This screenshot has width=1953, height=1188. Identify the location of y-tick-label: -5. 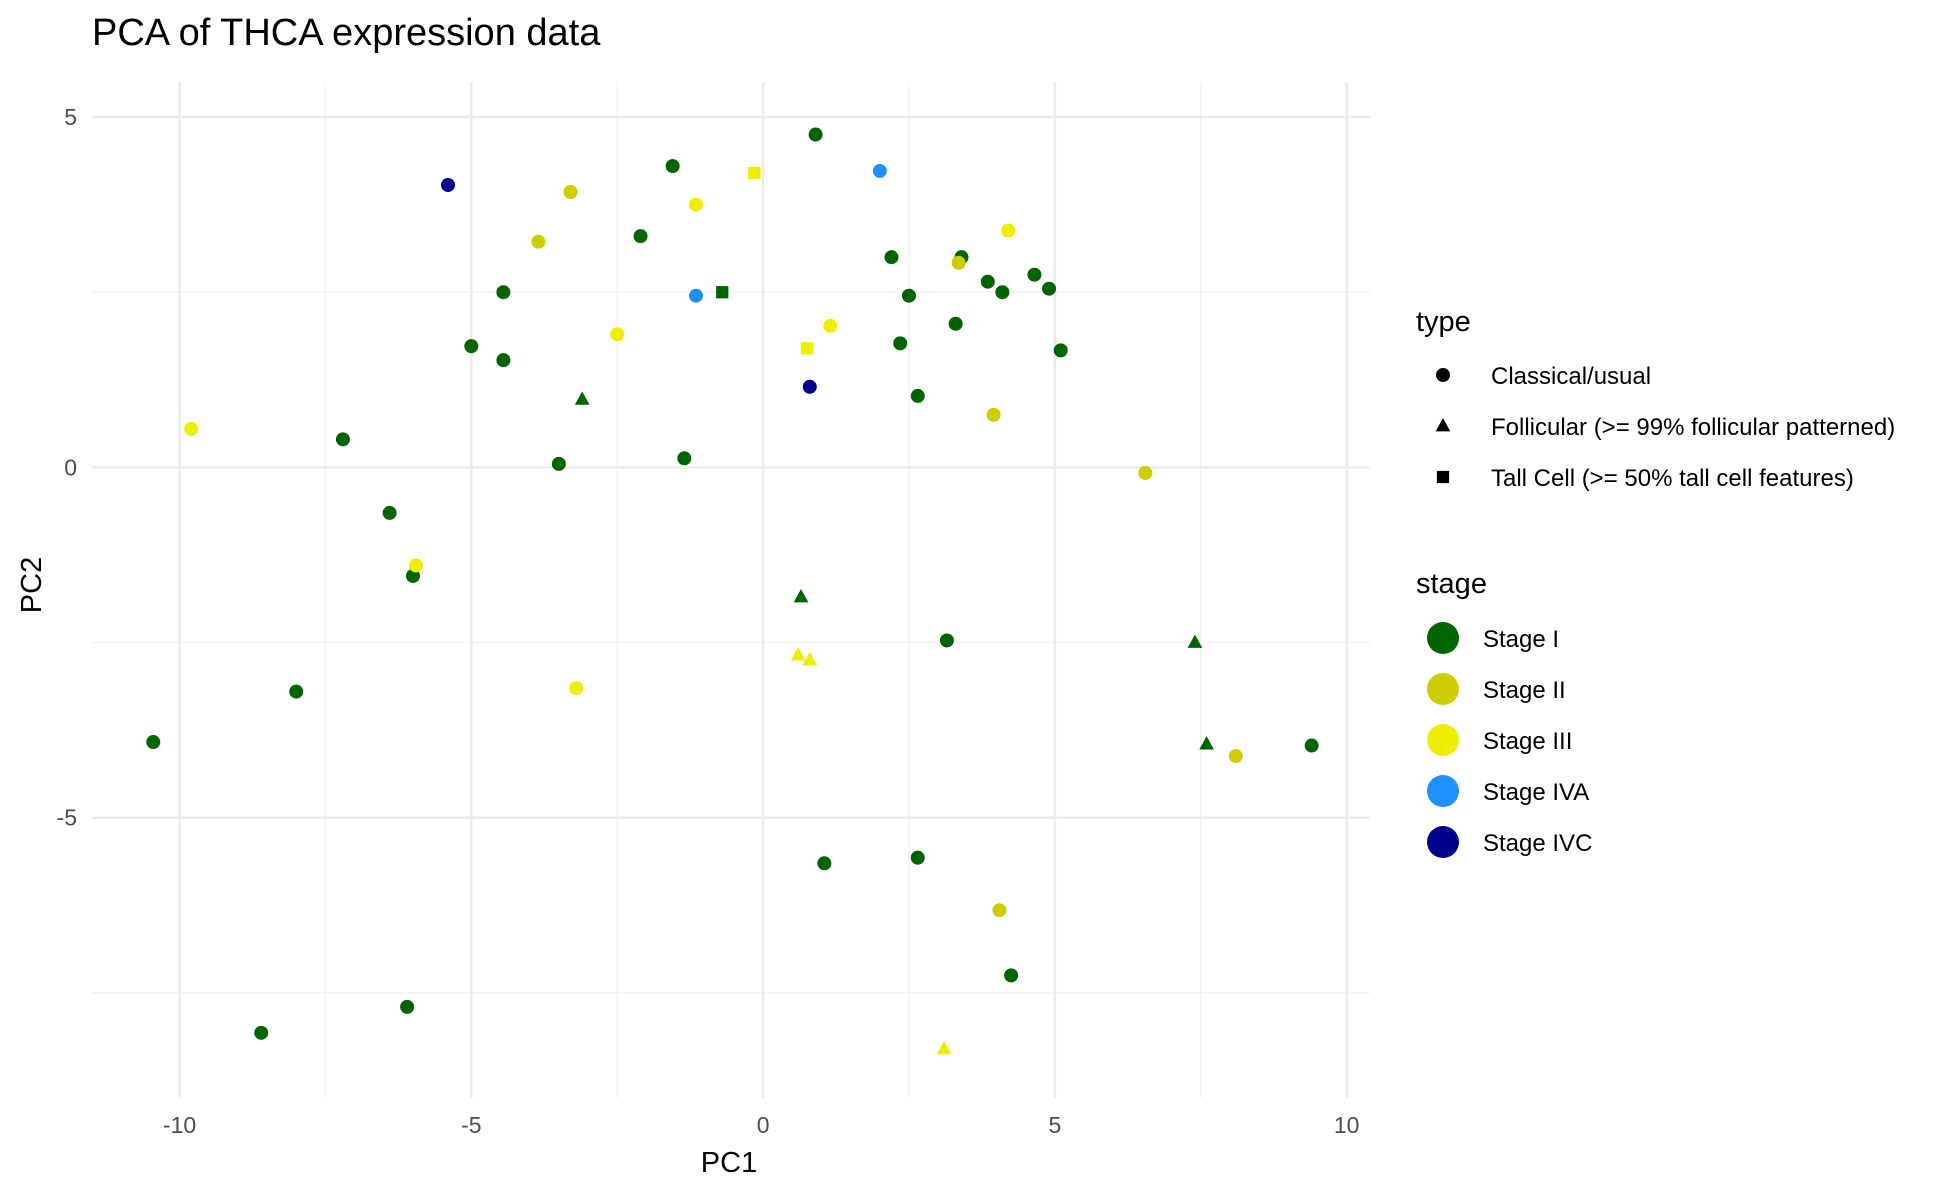
(67, 818).